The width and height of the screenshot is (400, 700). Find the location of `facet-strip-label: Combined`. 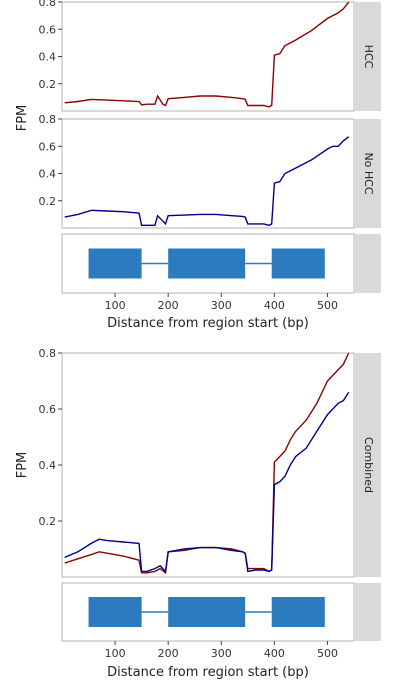

facet-strip-label: Combined is located at coordinates (368, 465).